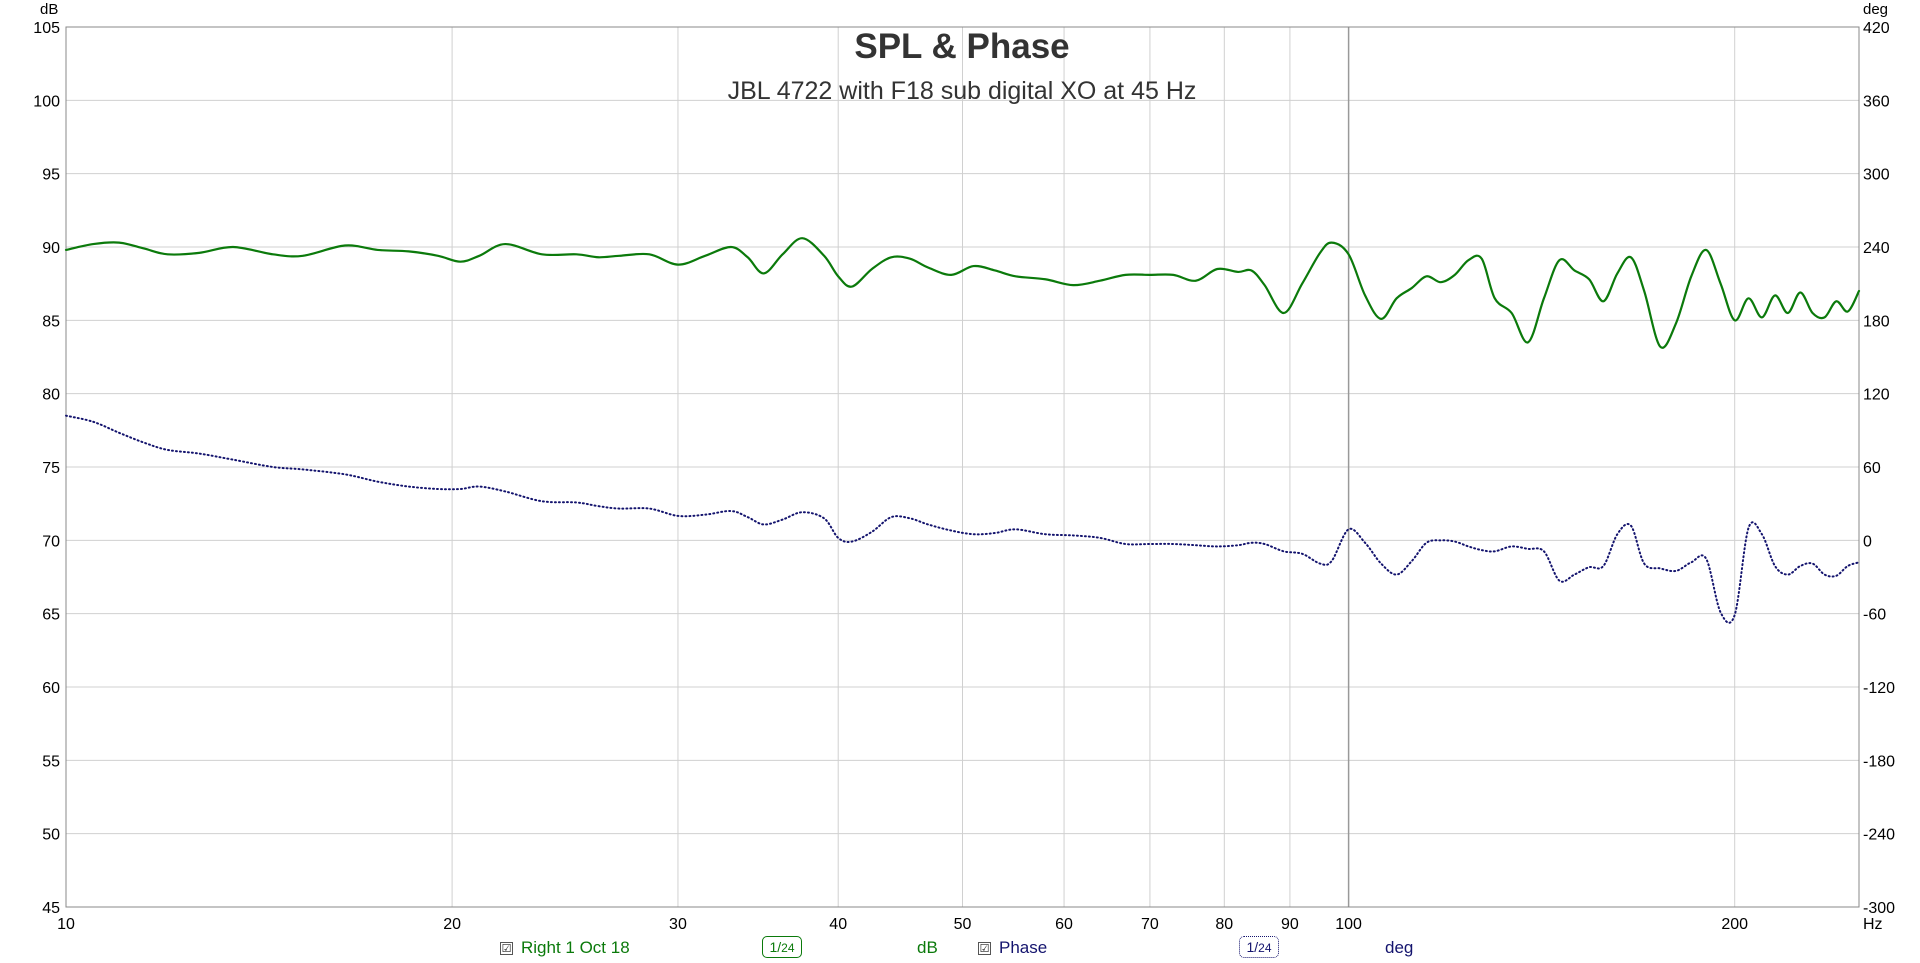  Describe the element at coordinates (1064, 924) in the screenshot. I see `x-tick-label: 60` at that location.